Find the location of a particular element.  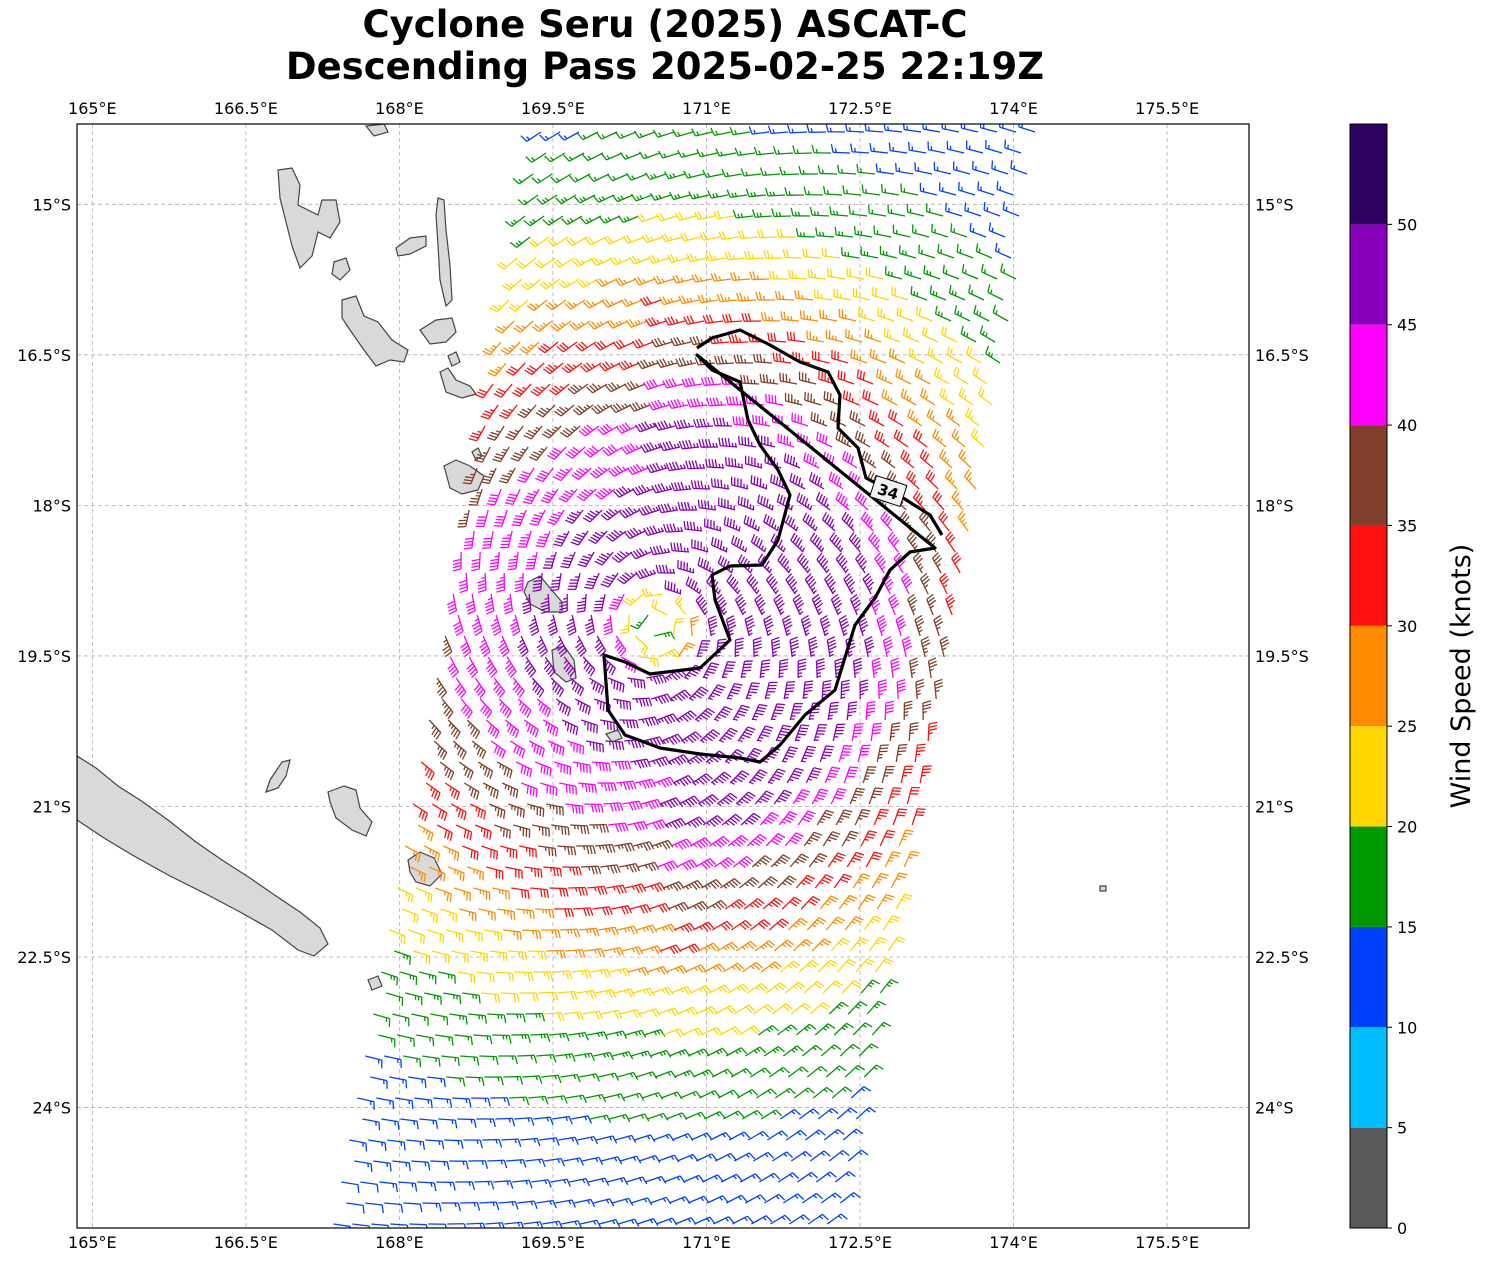

colorbar-label: Wind Speed (knots) is located at coordinates (1461, 676).